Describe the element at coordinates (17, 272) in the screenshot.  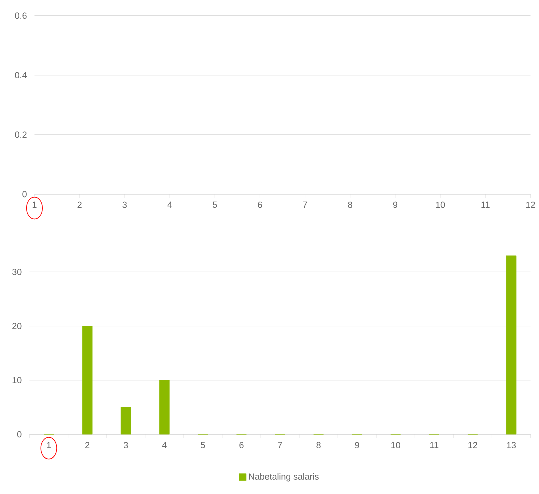
I see `y-tick-label: 30` at that location.